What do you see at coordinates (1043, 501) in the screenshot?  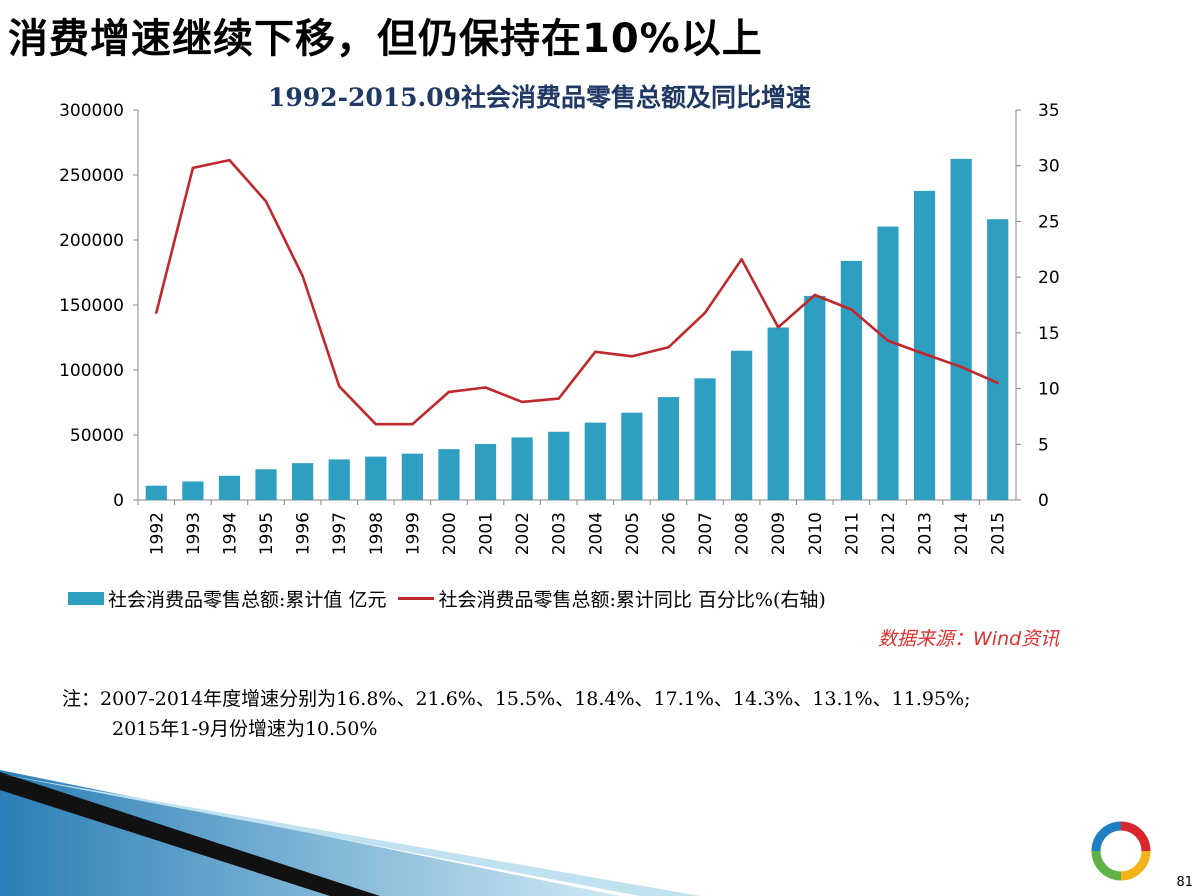 I see `right-tick-label: 0` at bounding box center [1043, 501].